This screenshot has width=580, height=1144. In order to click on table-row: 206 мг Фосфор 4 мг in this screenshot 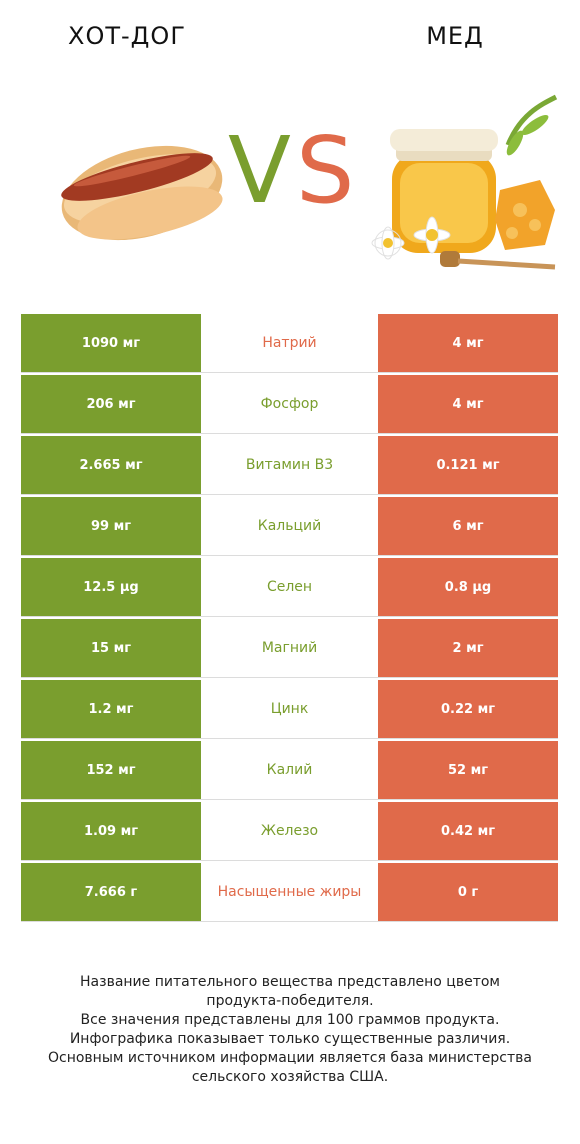, I will do `click(289, 404)`.